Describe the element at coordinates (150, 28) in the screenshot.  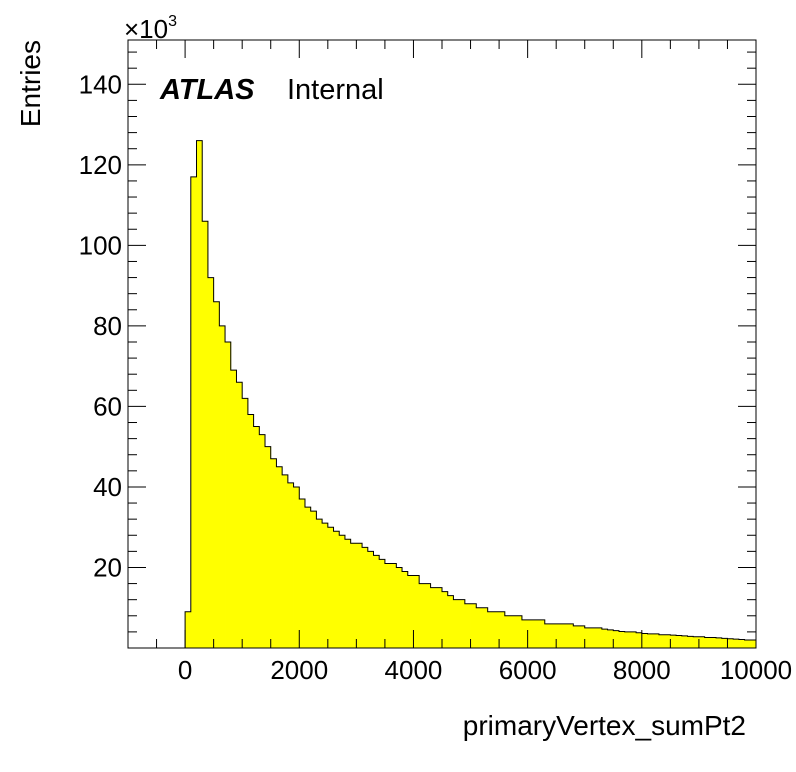
I see `y-multiplier-label: ×10³` at that location.